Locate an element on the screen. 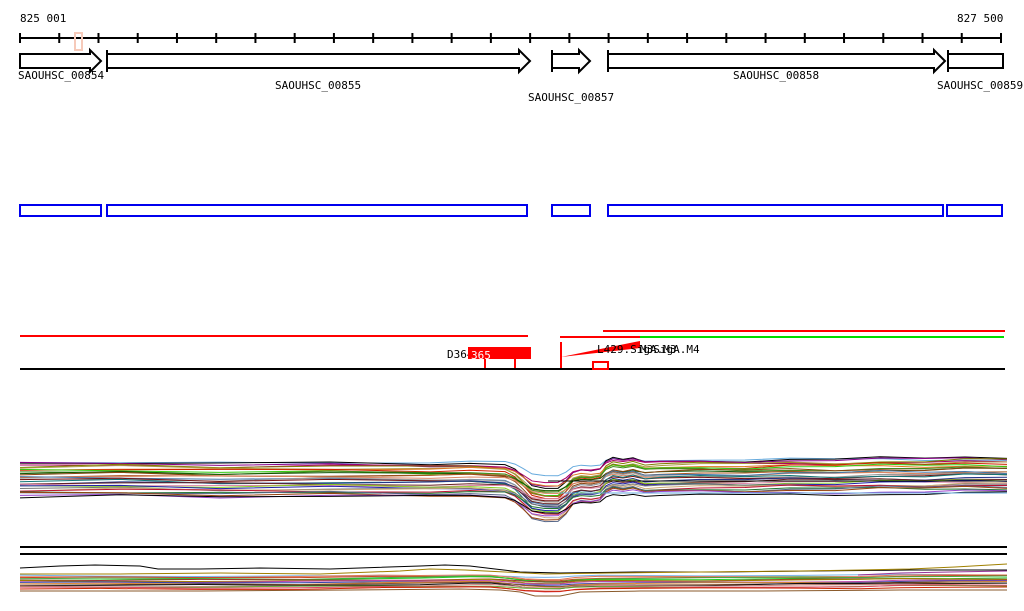  gene-label: SAOUHSC_00855 is located at coordinates (318, 85).